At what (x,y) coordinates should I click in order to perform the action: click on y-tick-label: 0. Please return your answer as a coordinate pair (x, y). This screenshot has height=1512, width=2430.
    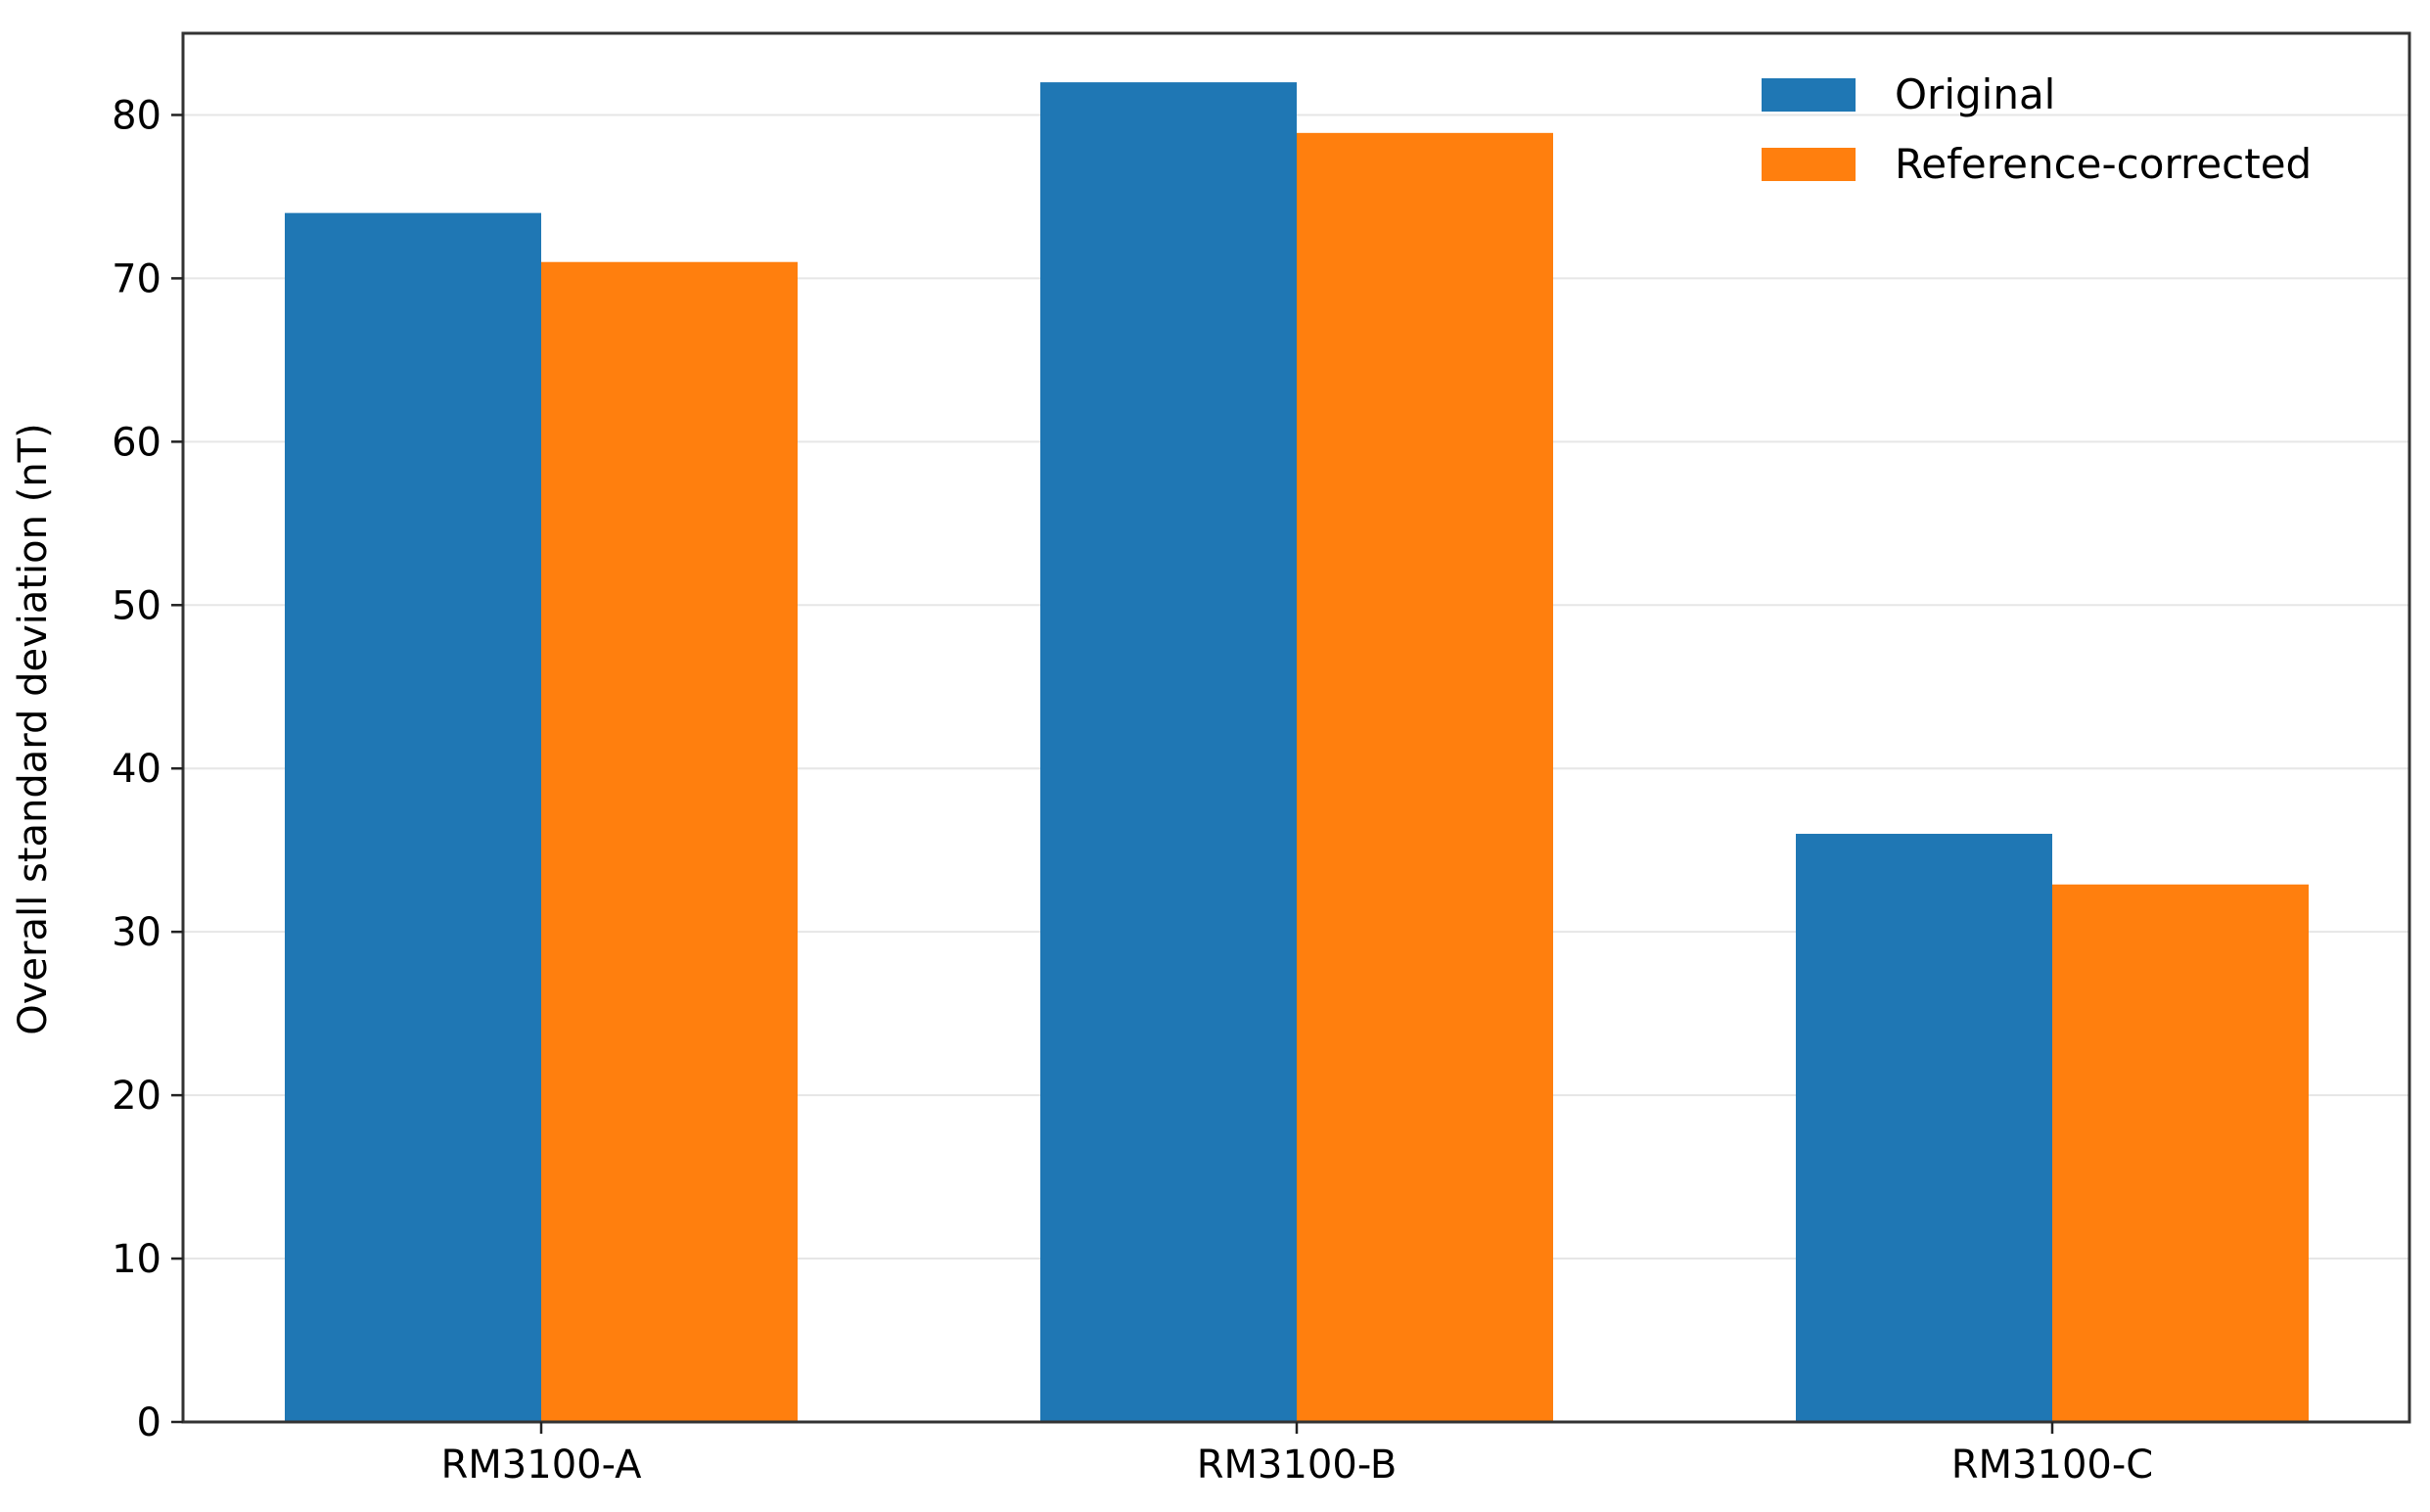
    Looking at the image, I should click on (149, 1422).